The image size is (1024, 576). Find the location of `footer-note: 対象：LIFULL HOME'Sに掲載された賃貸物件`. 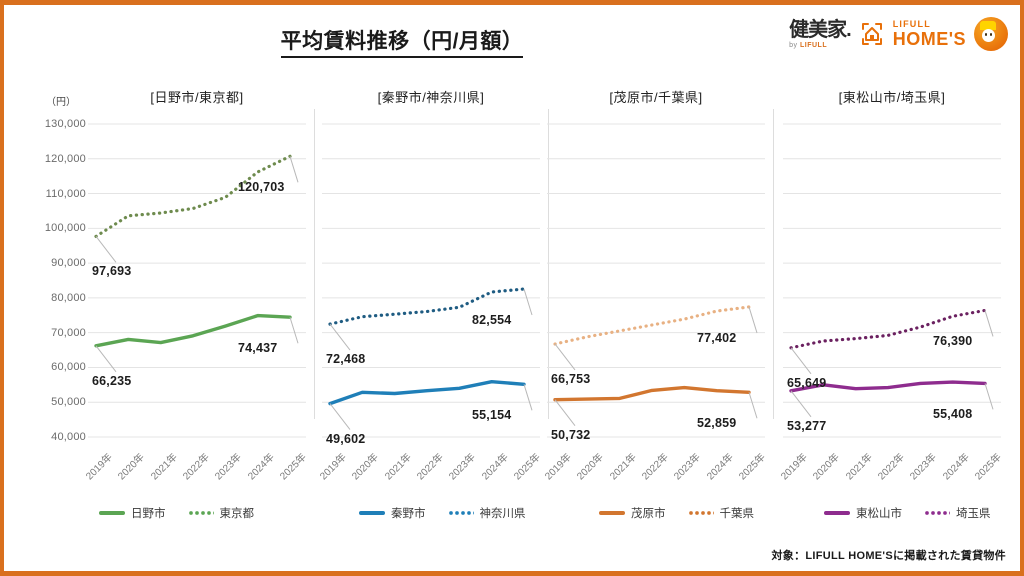

footer-note: 対象：LIFULL HOME'Sに掲載された賃貸物件 is located at coordinates (888, 556).